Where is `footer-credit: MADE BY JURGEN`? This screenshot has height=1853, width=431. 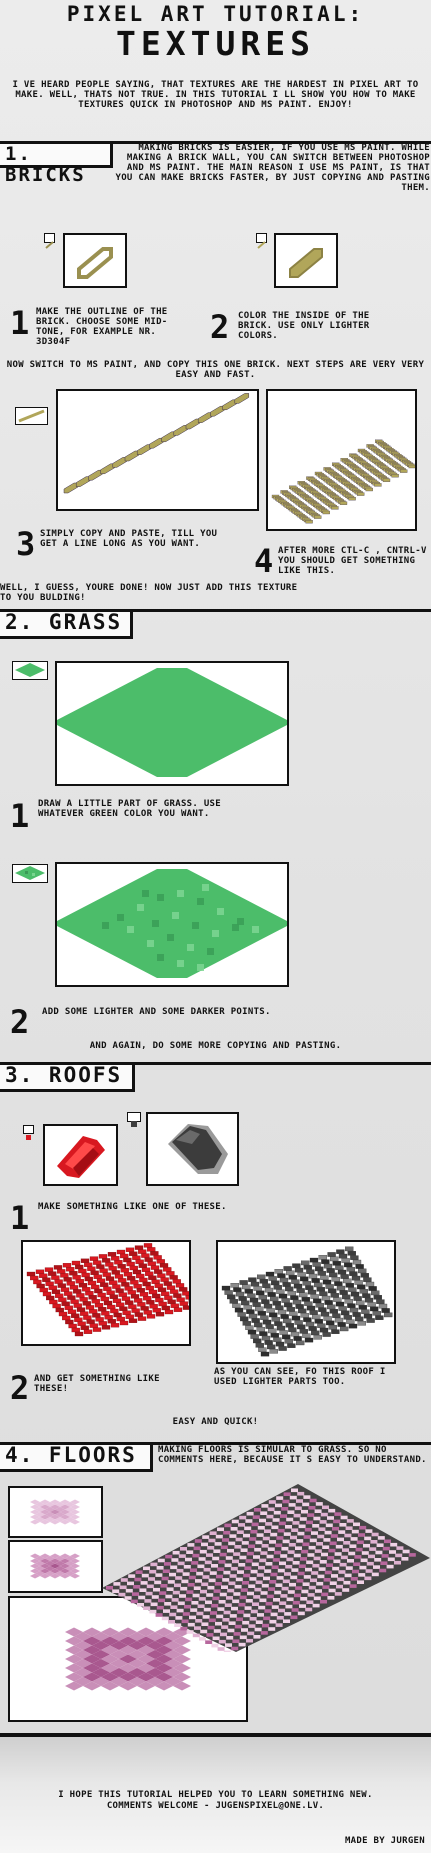 footer-credit: MADE BY JURGEN is located at coordinates (384, 1841).